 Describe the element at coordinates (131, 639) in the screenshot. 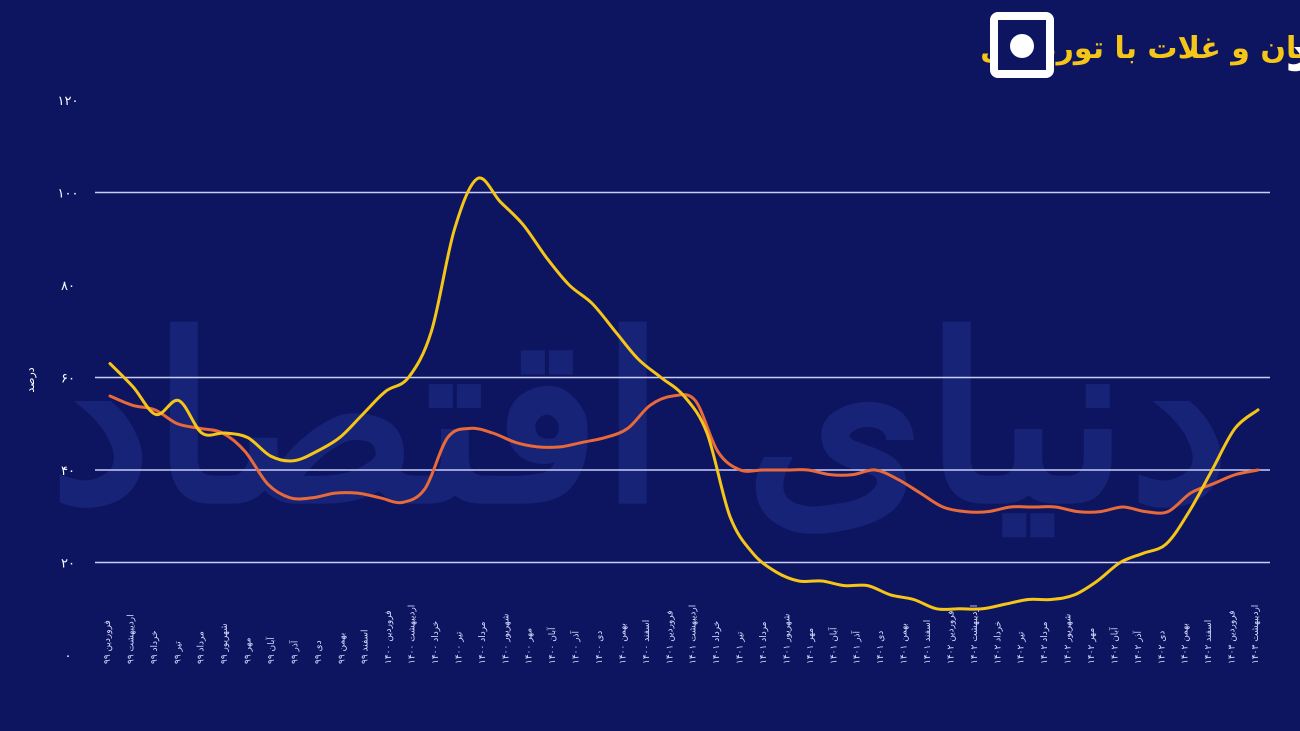

I see `x-tick-label: اردیبهشت ۹۹` at that location.